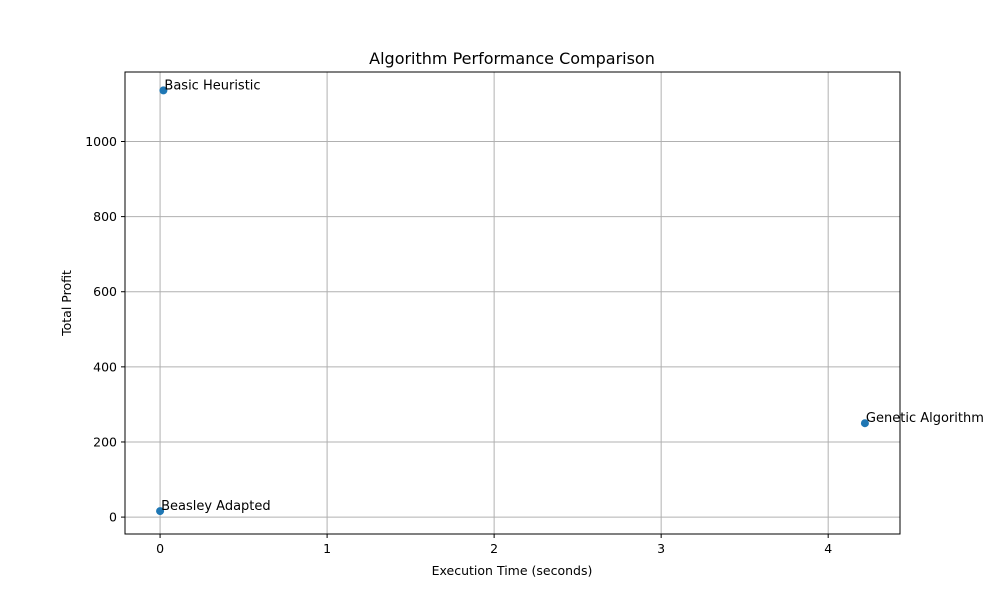  I want to click on point-label: Basic Heuristic, so click(212, 85).